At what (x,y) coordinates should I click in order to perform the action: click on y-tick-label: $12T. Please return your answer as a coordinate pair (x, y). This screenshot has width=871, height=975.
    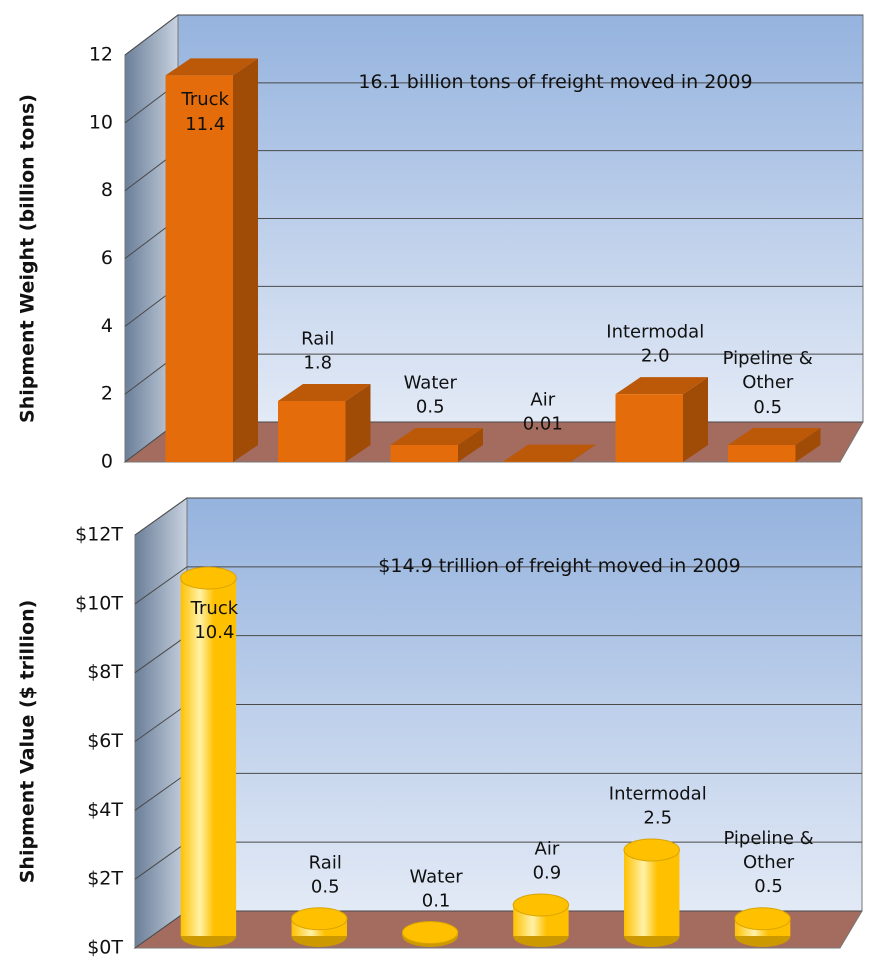
    Looking at the image, I should click on (99, 535).